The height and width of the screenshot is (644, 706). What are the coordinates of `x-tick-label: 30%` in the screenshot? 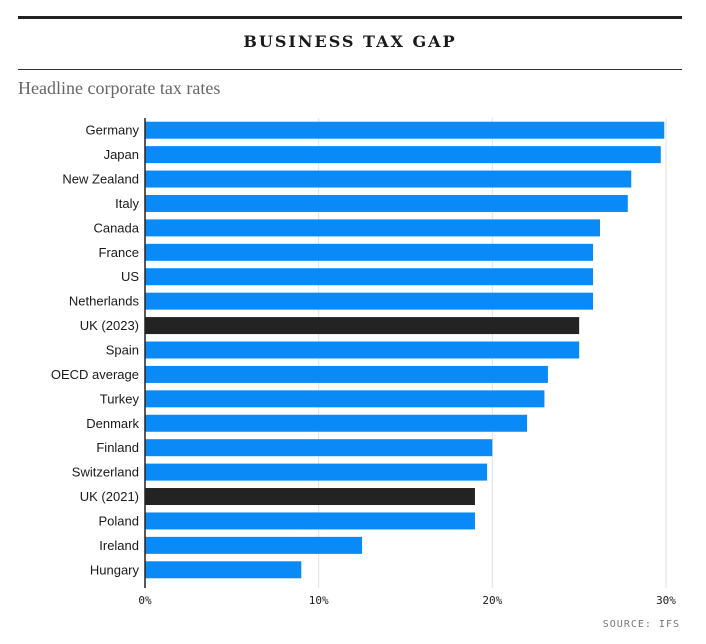 It's located at (666, 600).